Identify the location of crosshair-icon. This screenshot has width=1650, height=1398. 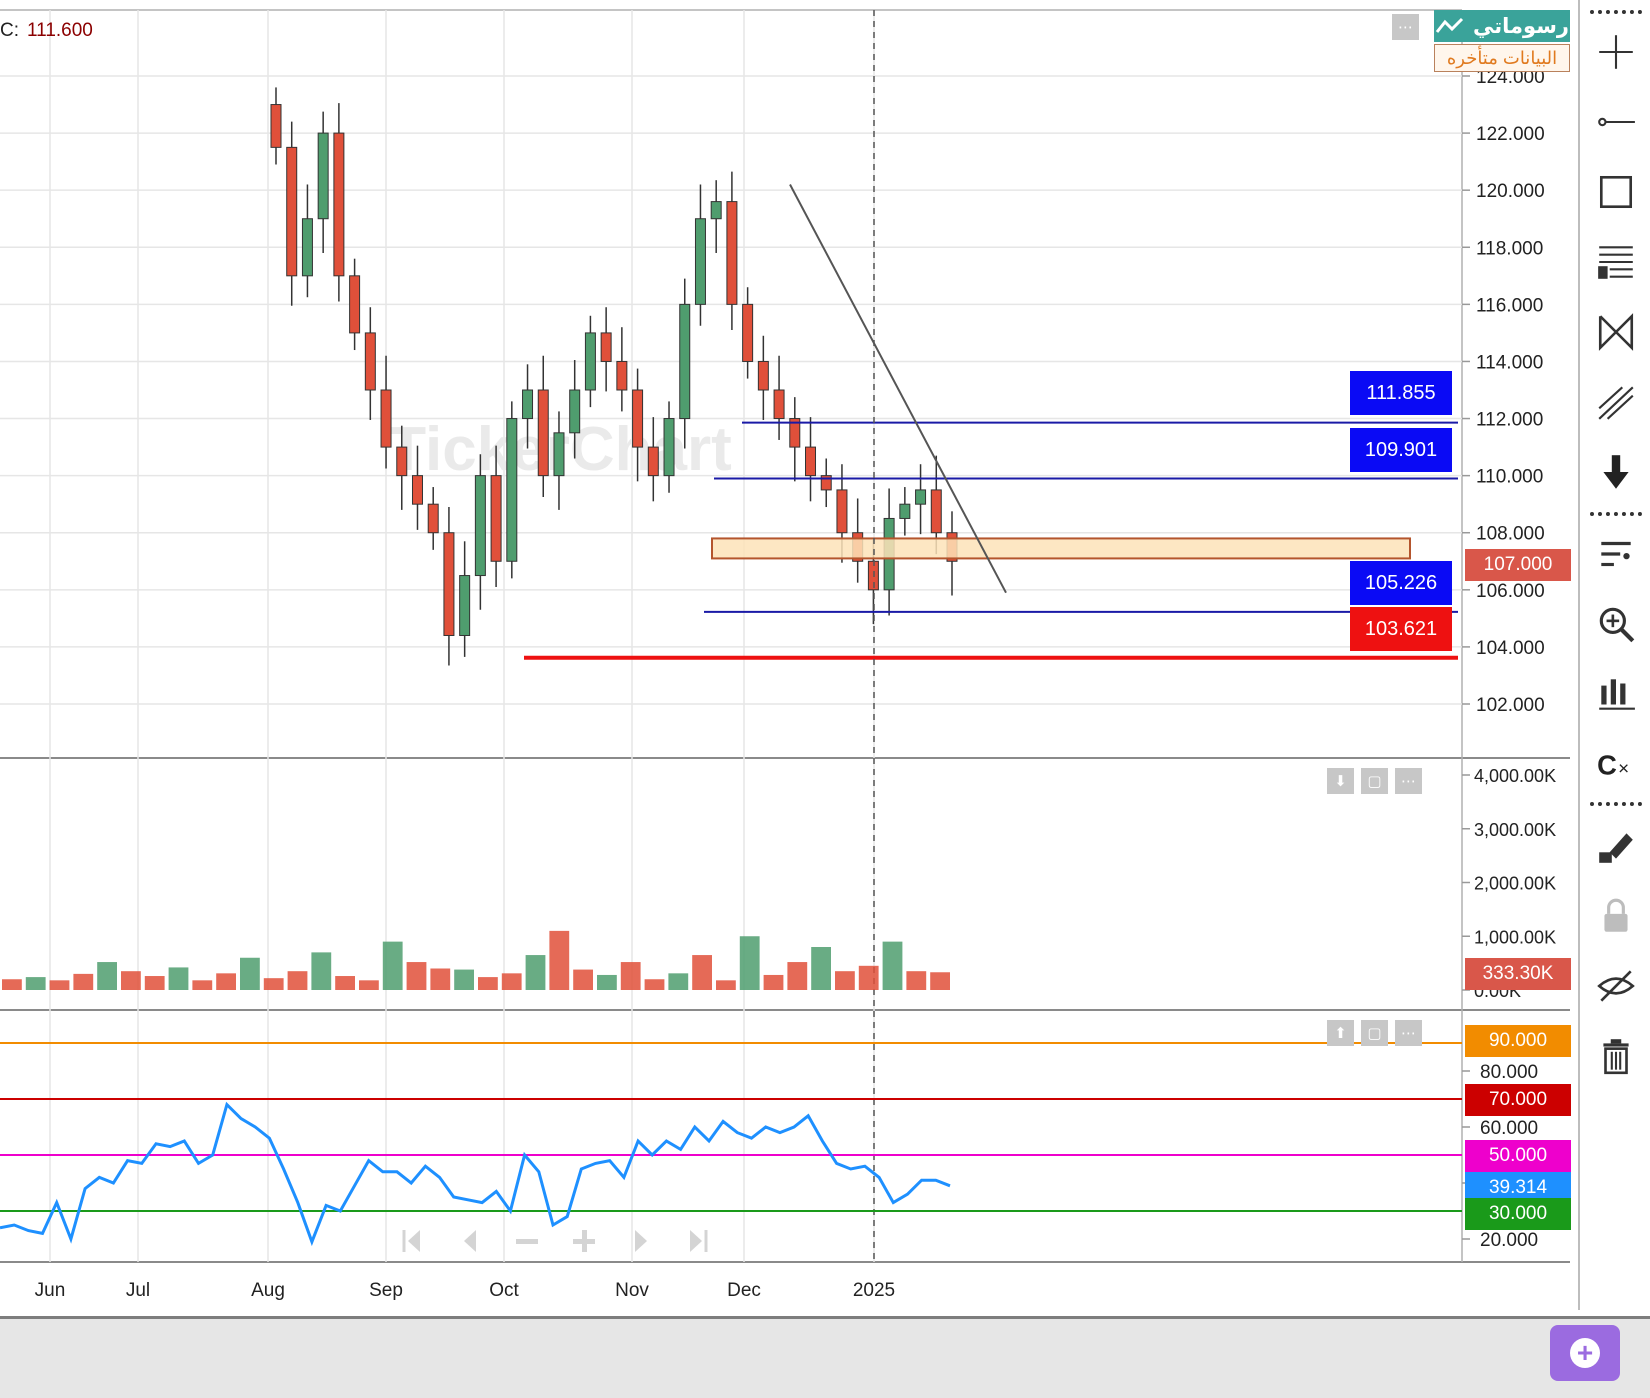
(1616, 52).